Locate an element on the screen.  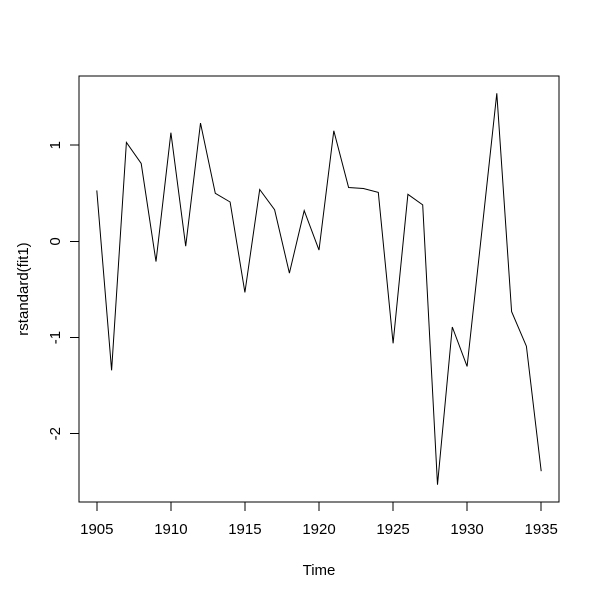
y-axis-ticks: -2 -1 0 1 is located at coordinates (63, 290).